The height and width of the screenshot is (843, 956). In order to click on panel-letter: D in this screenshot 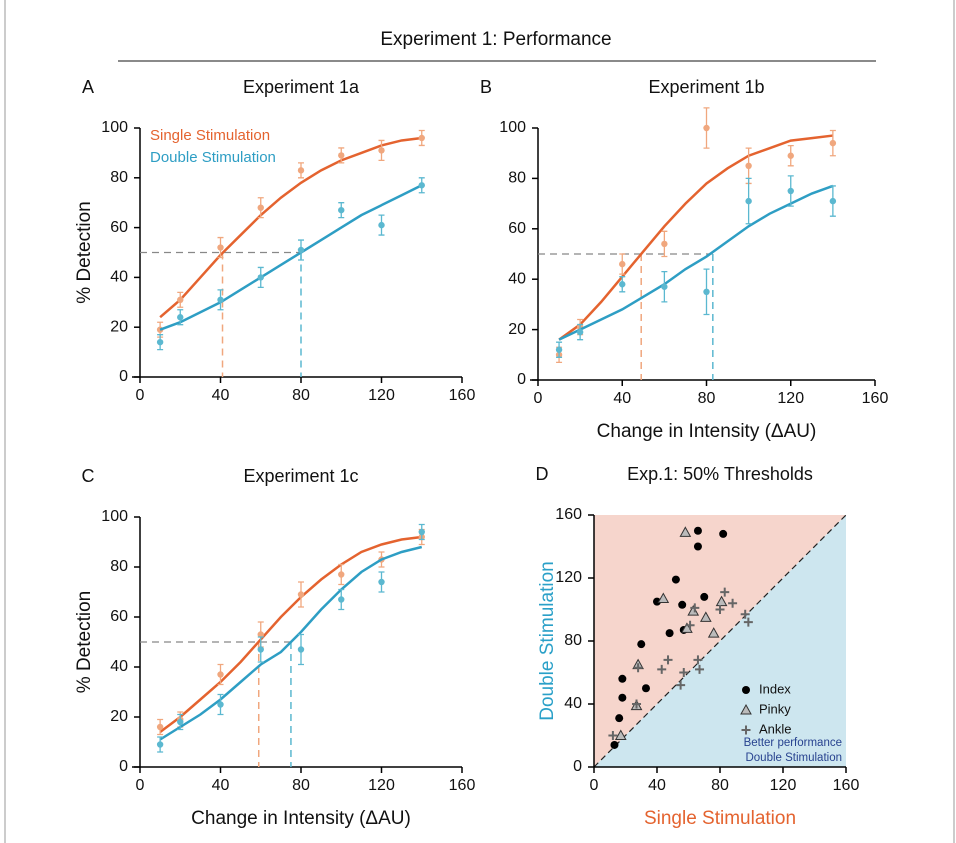, I will do `click(542, 474)`.